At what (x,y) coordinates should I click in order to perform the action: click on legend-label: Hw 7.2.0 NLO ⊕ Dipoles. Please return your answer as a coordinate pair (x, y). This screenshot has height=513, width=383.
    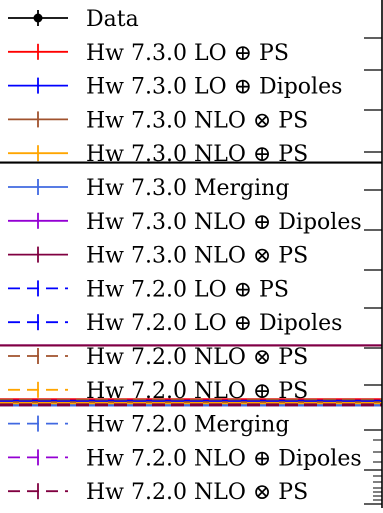
    Looking at the image, I should click on (224, 458).